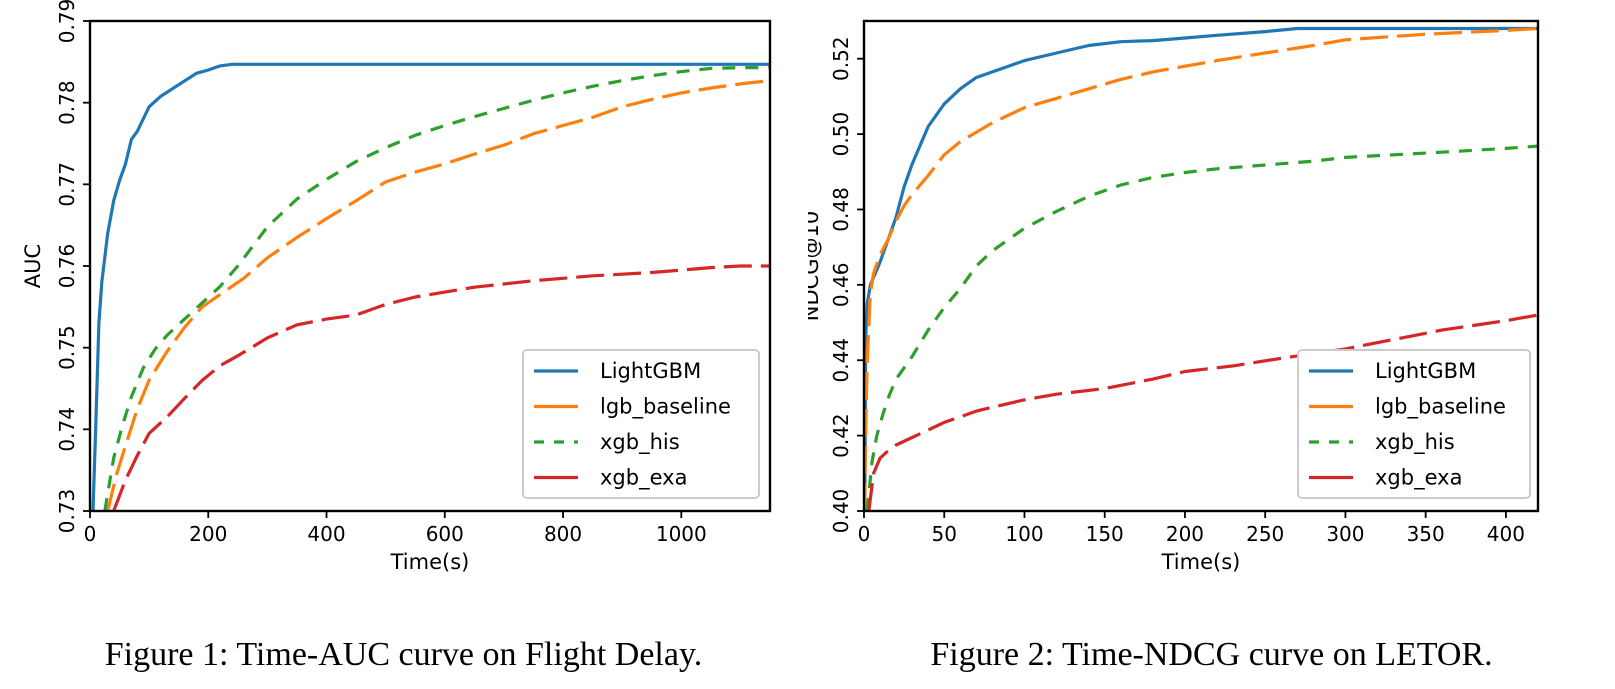 Image resolution: width=1615 pixels, height=689 pixels. I want to click on y-tick-label: 0.73, so click(67, 511).